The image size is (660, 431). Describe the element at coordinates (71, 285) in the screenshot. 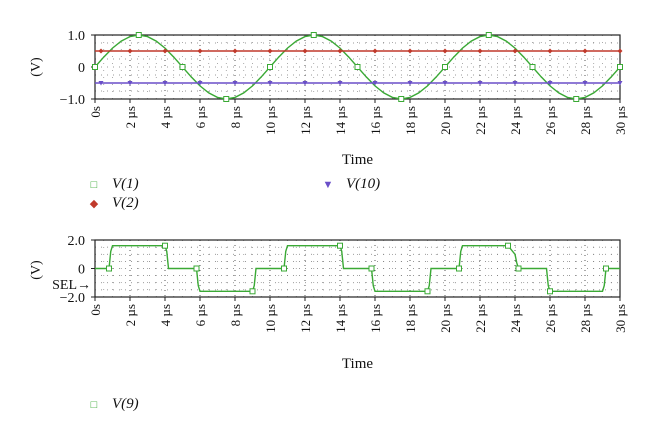

I see `sel-marker-label: SEL→` at that location.